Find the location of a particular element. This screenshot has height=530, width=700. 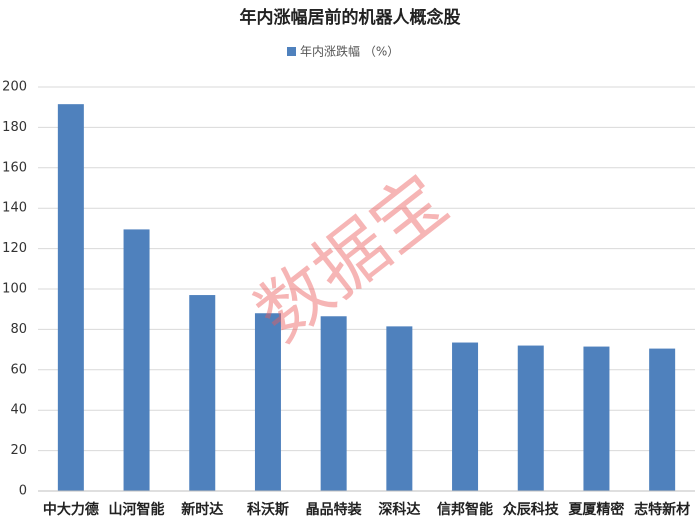

y-tick-label: 80 is located at coordinates (18, 329).